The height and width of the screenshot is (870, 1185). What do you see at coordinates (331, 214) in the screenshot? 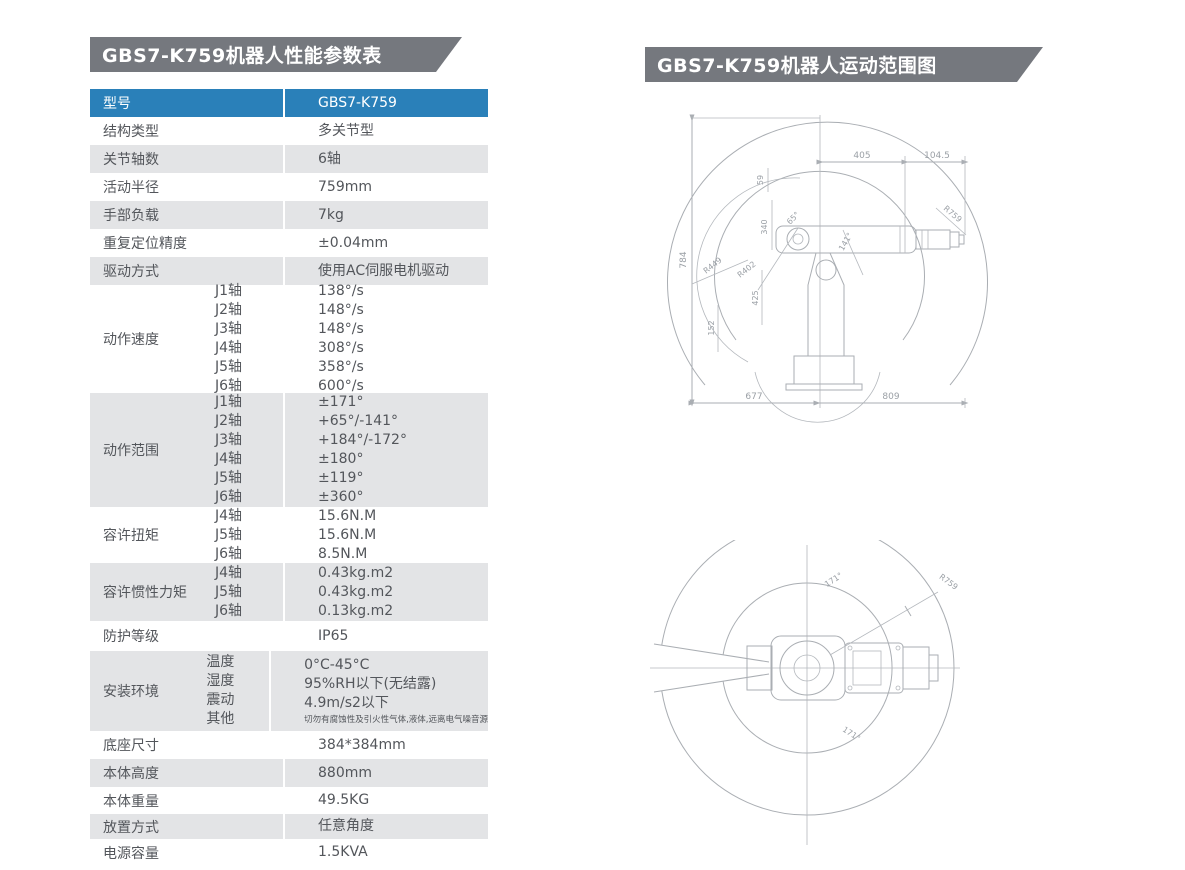
I see `row-value: 7kg` at bounding box center [331, 214].